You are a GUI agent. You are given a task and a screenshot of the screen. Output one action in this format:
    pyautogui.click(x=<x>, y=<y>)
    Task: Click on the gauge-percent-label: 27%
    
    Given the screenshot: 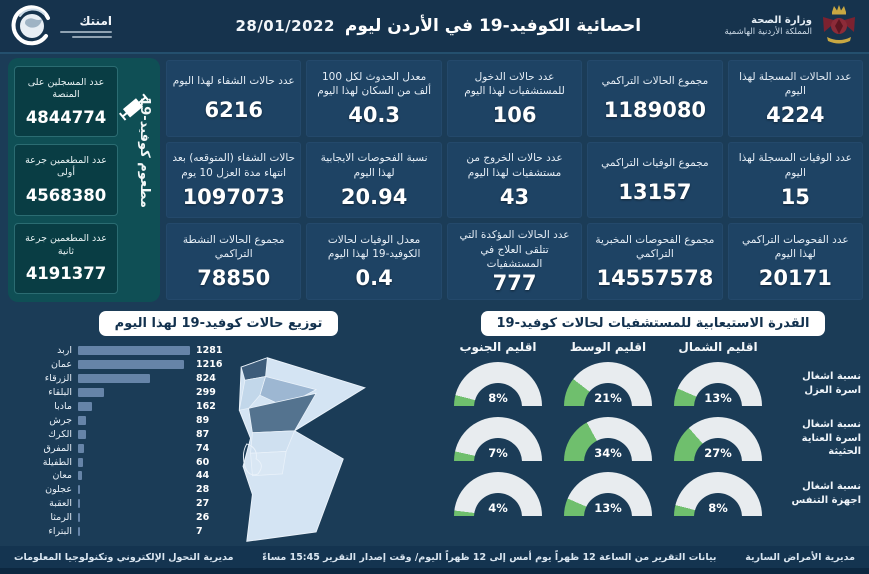 What is the action you would take?
    pyautogui.click(x=718, y=453)
    